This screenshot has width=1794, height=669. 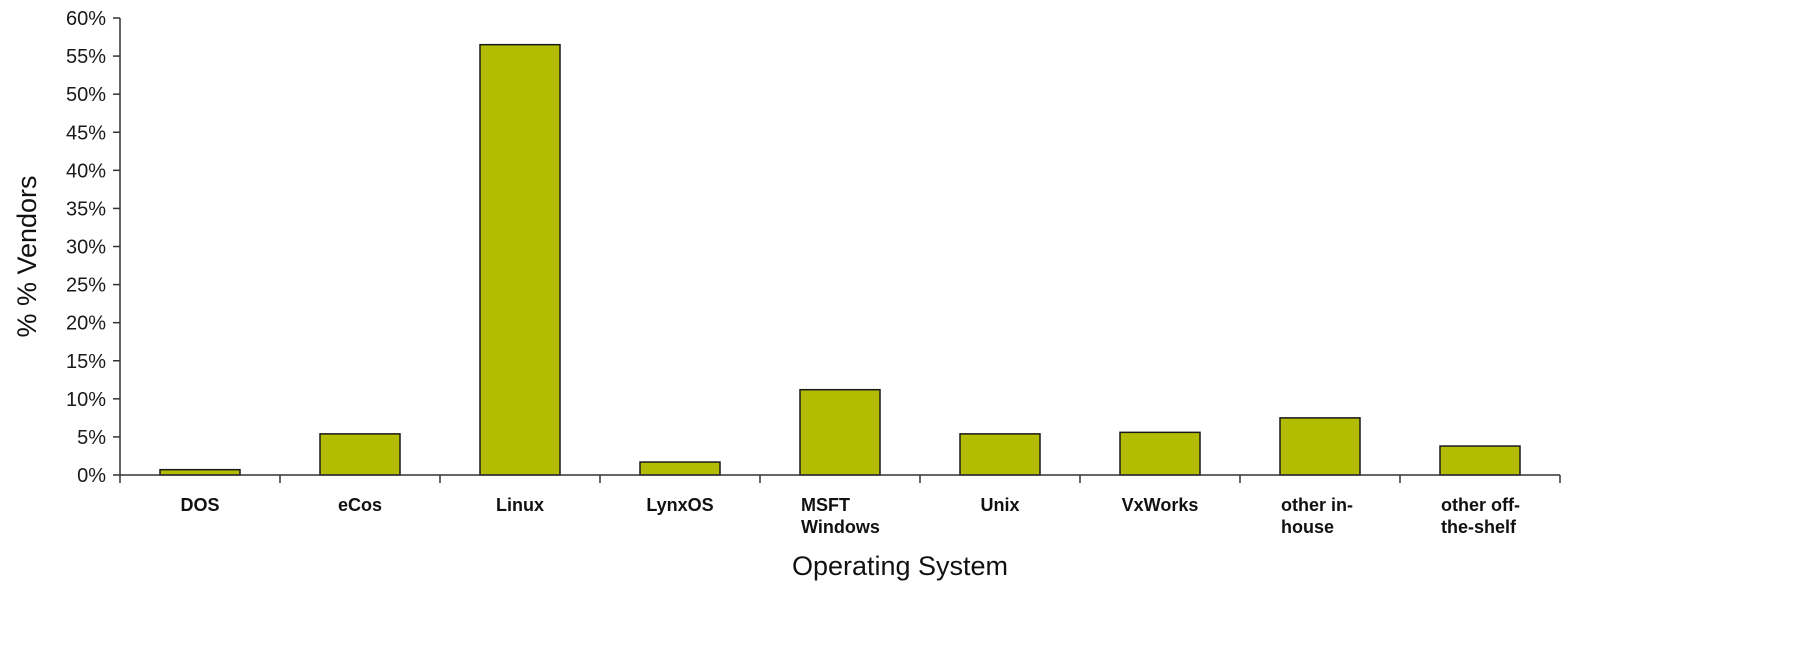 What do you see at coordinates (1307, 527) in the screenshot?
I see `x-tick-label: house` at bounding box center [1307, 527].